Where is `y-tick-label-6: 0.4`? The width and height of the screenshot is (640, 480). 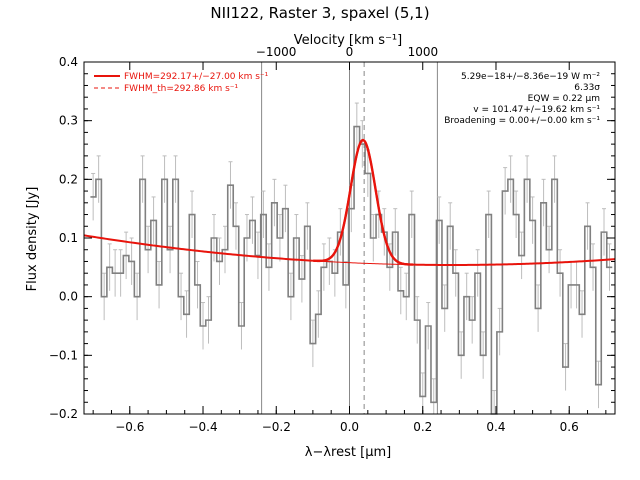
y-tick-label-6: 0.4 is located at coordinates (68, 62).